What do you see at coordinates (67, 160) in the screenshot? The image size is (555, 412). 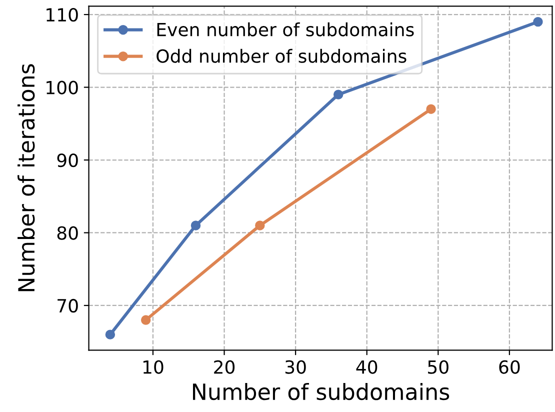 I see `y-tick-label: 90` at bounding box center [67, 160].